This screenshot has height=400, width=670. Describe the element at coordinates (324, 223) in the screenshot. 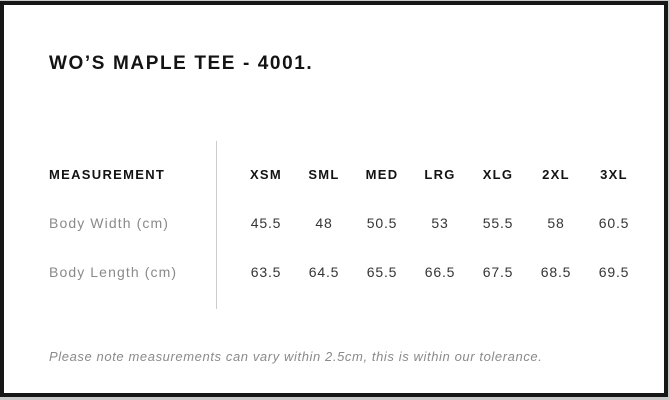

I see `measurement-value: 48` at that location.